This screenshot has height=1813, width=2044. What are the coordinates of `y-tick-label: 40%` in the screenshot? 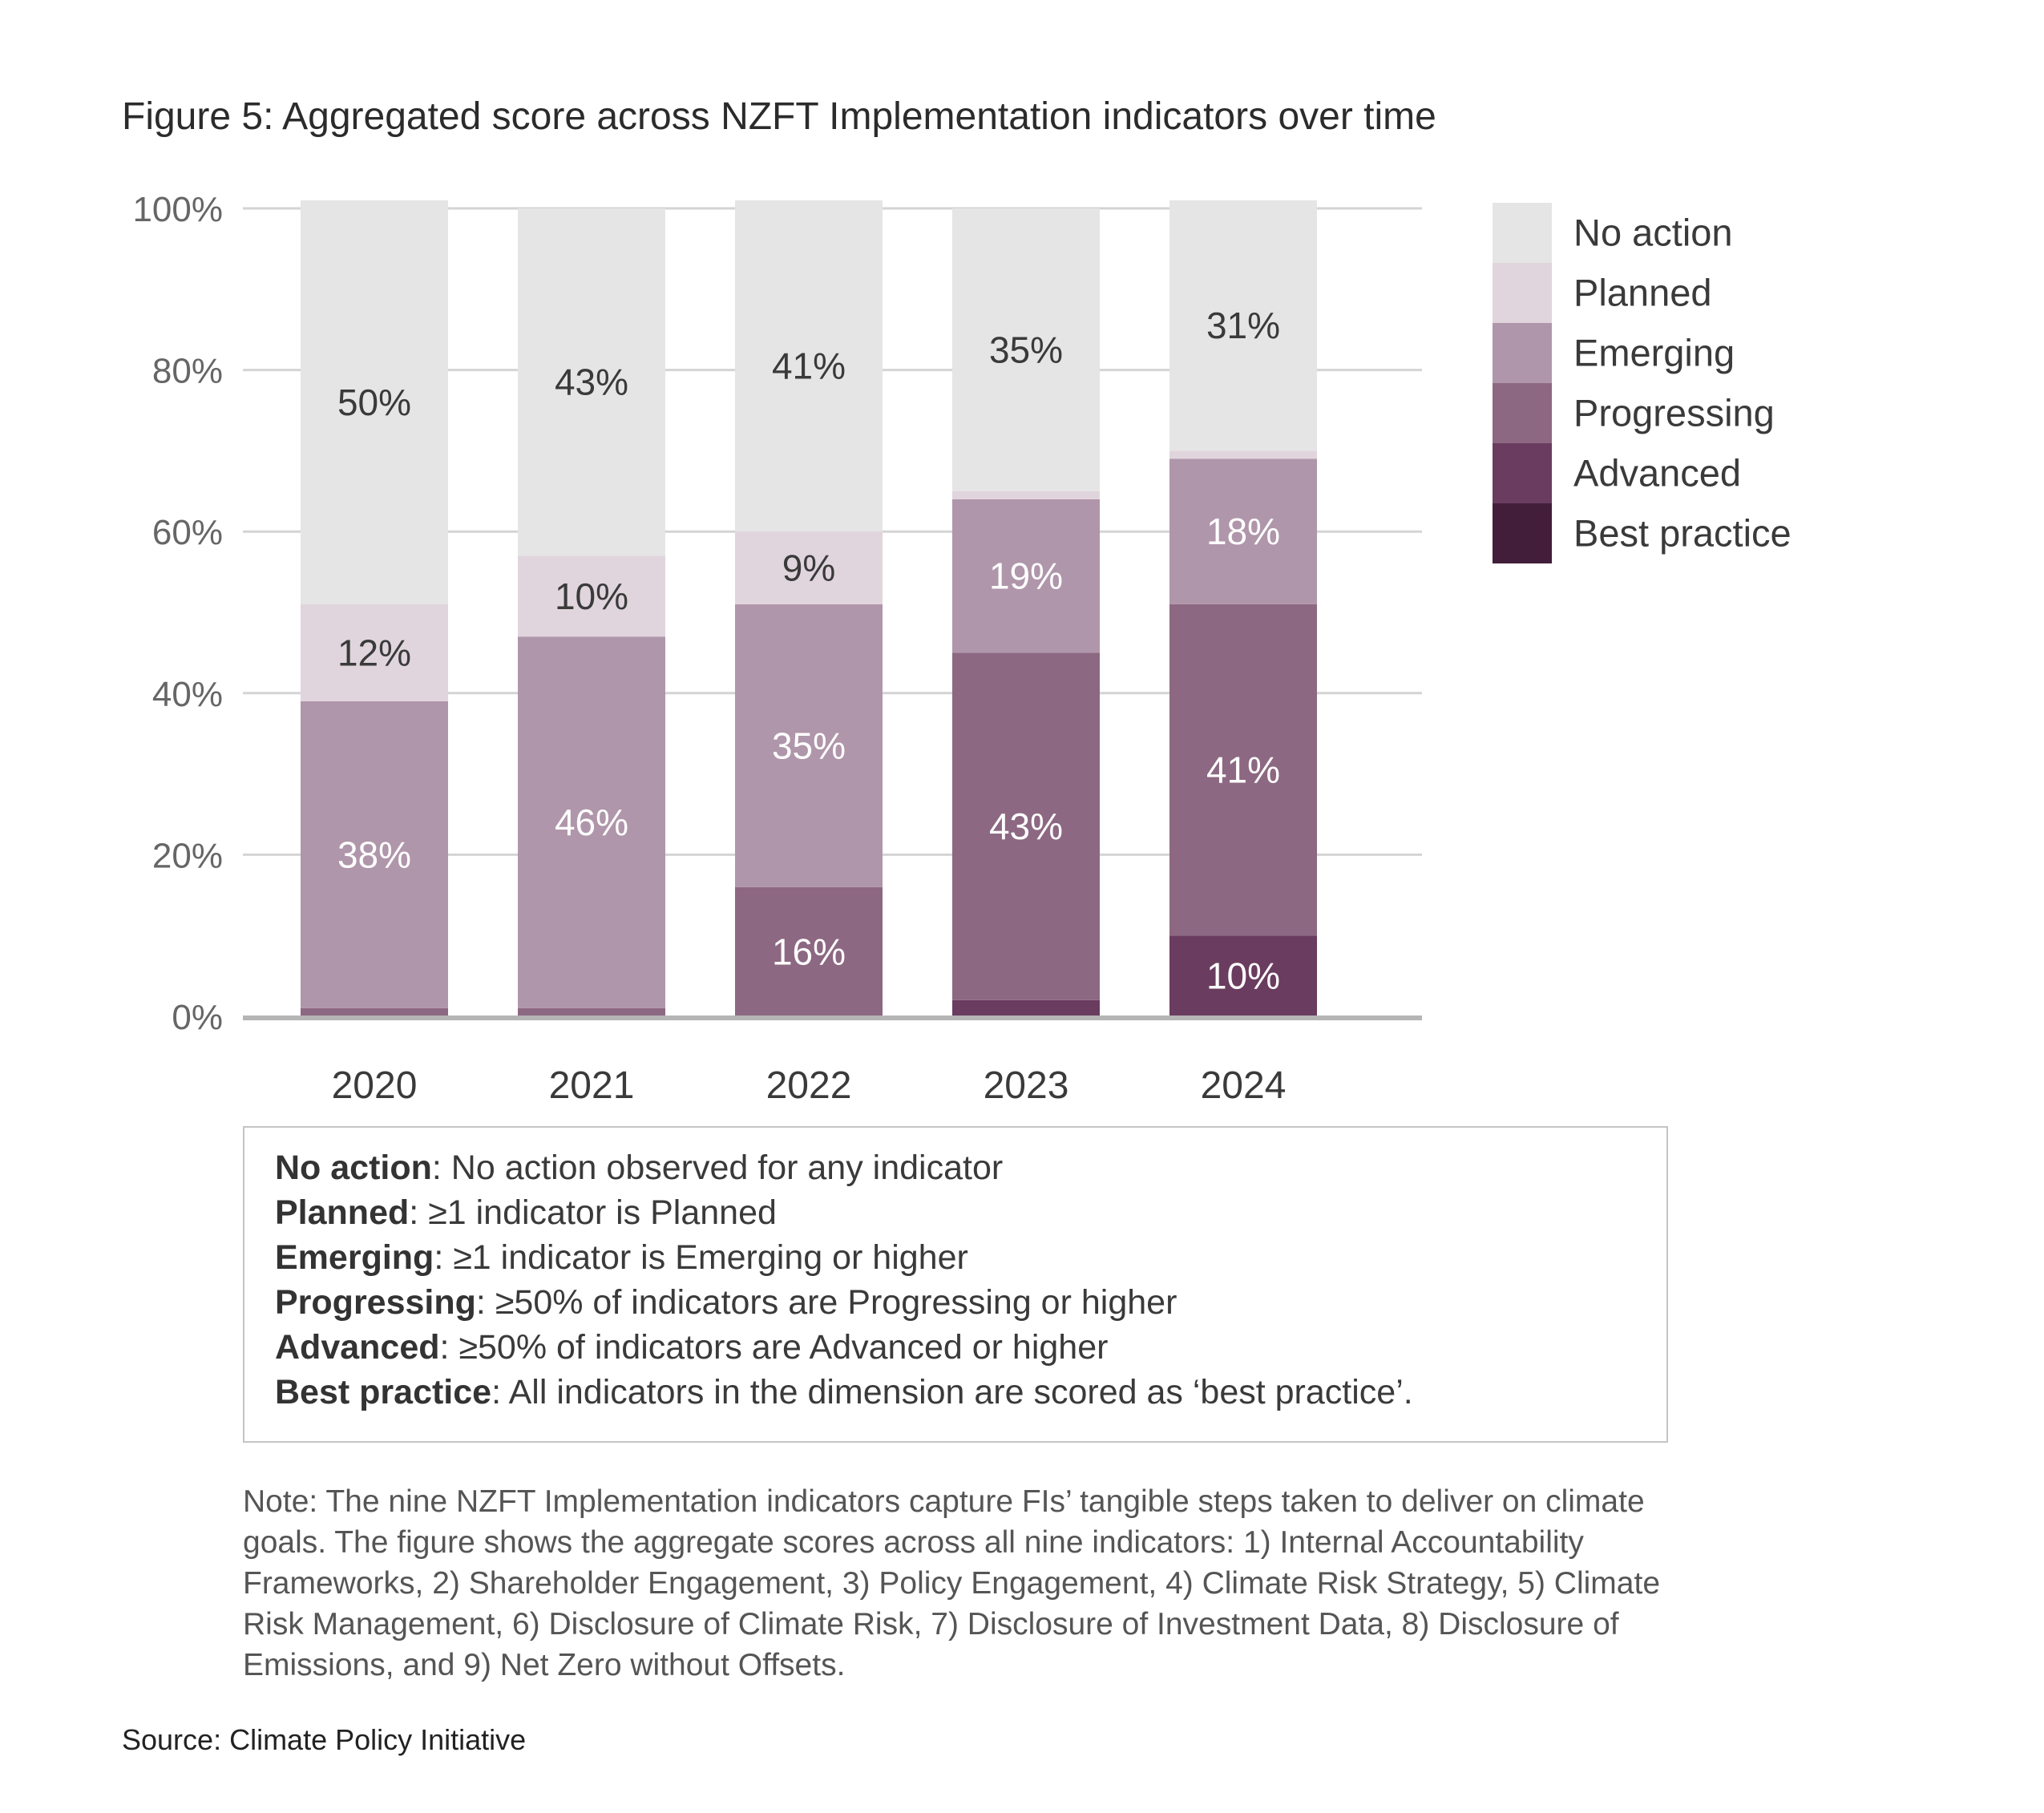 It's located at (187, 694).